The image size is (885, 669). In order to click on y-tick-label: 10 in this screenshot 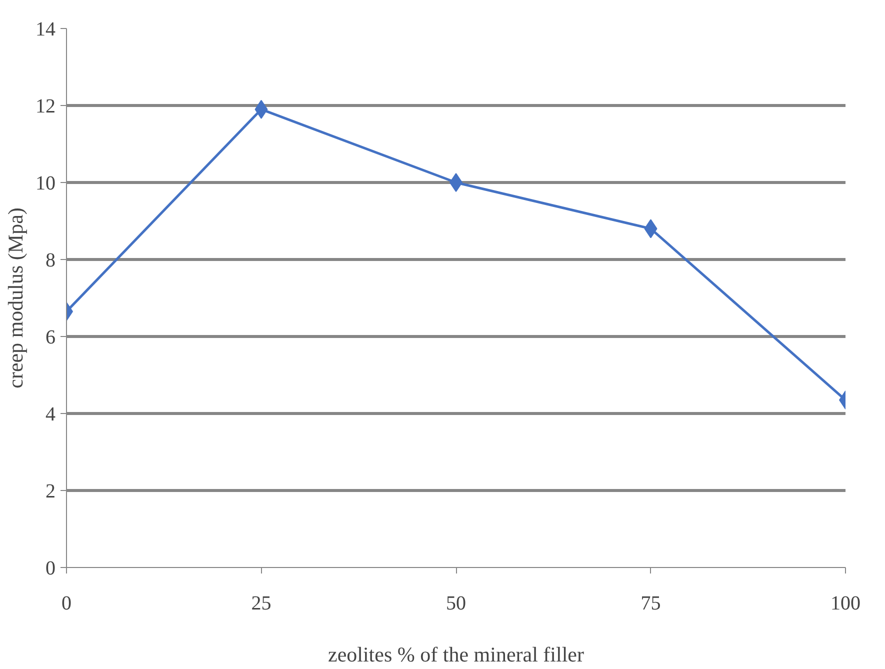, I will do `click(46, 183)`.